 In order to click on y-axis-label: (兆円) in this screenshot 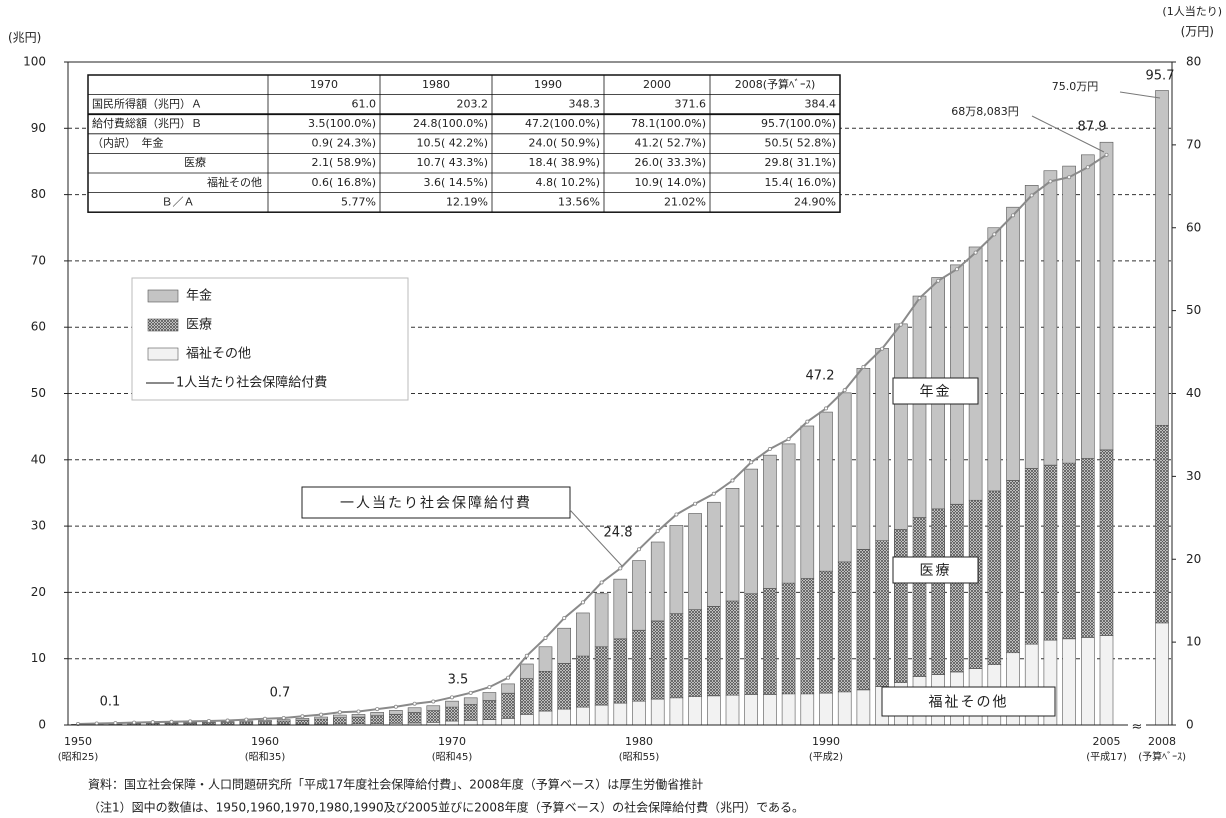, I will do `click(24, 38)`.